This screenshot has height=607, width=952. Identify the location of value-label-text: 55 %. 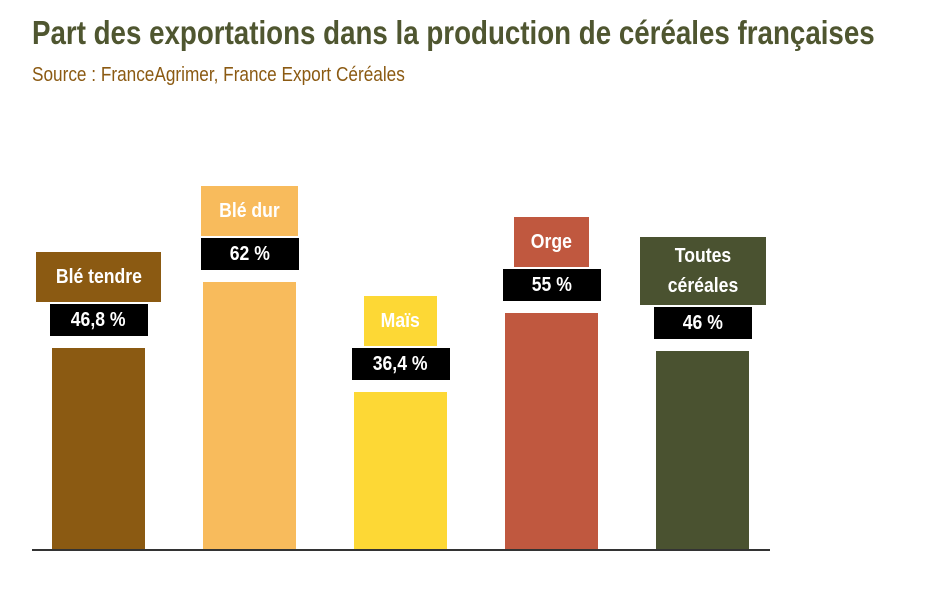
(551, 284).